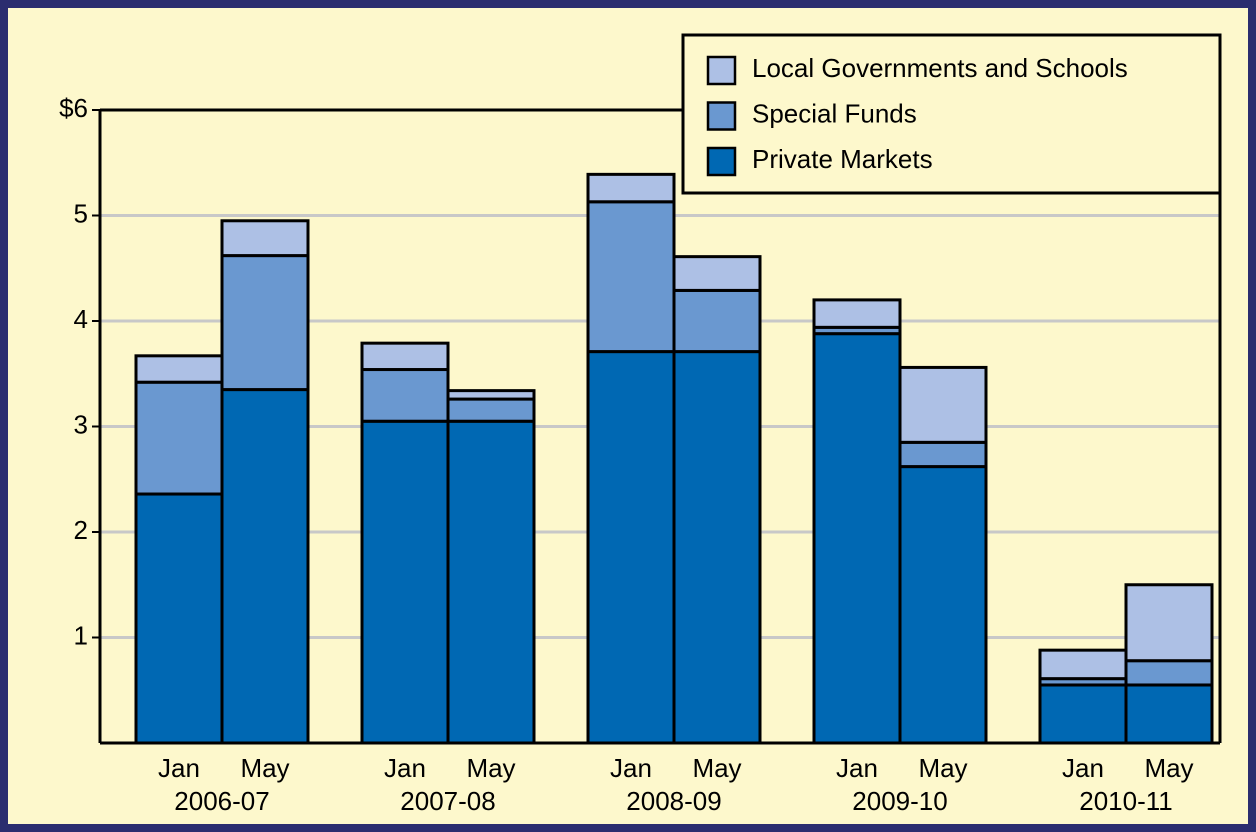 This screenshot has height=832, width=1256. What do you see at coordinates (81, 635) in the screenshot?
I see `y-tick-label: 1` at bounding box center [81, 635].